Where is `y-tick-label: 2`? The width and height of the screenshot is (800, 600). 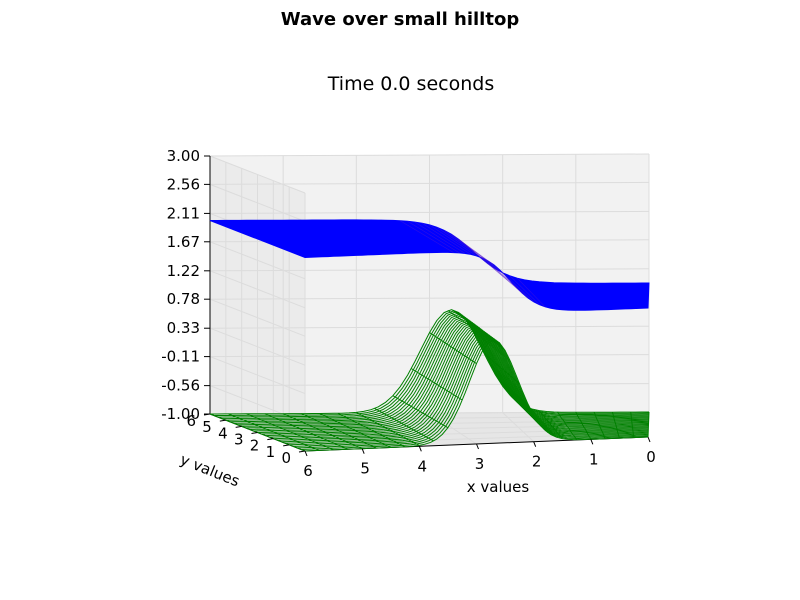
y-tick-label: 2 is located at coordinates (255, 446).